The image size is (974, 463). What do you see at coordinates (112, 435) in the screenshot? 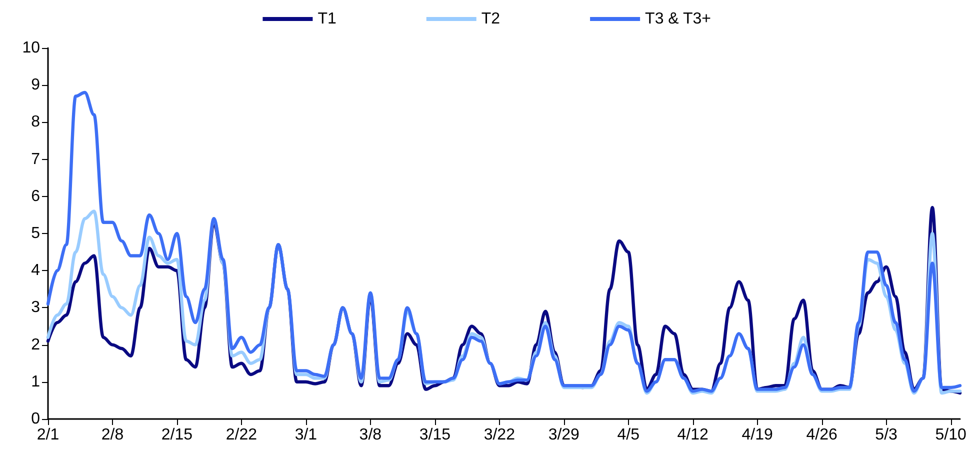
I see `x-tick-label: 2/8` at bounding box center [112, 435].